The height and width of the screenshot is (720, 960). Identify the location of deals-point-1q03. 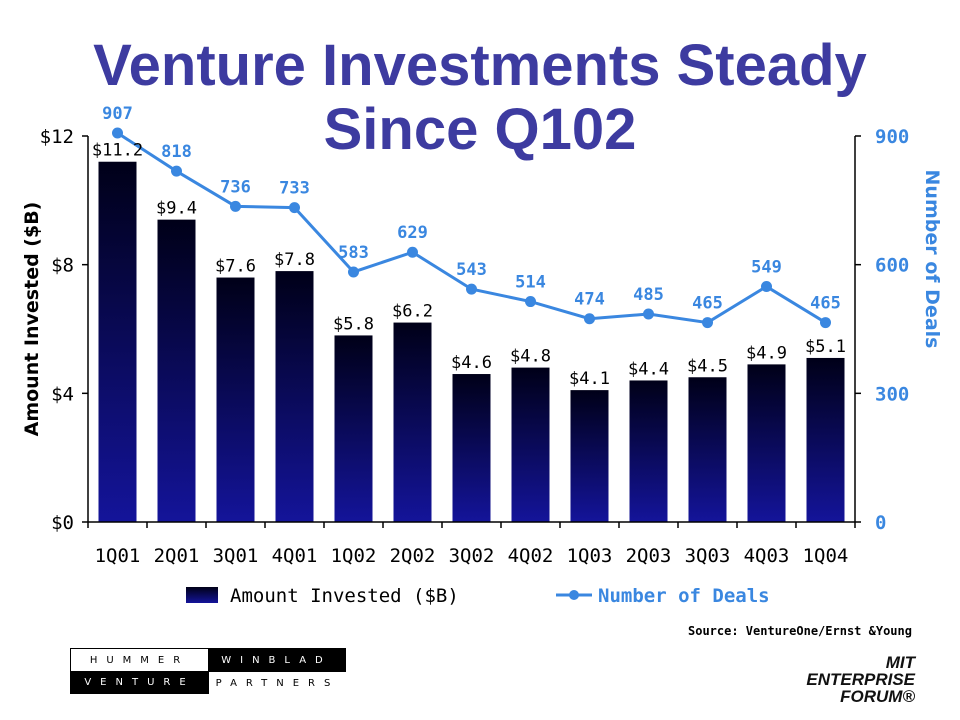
(589, 319).